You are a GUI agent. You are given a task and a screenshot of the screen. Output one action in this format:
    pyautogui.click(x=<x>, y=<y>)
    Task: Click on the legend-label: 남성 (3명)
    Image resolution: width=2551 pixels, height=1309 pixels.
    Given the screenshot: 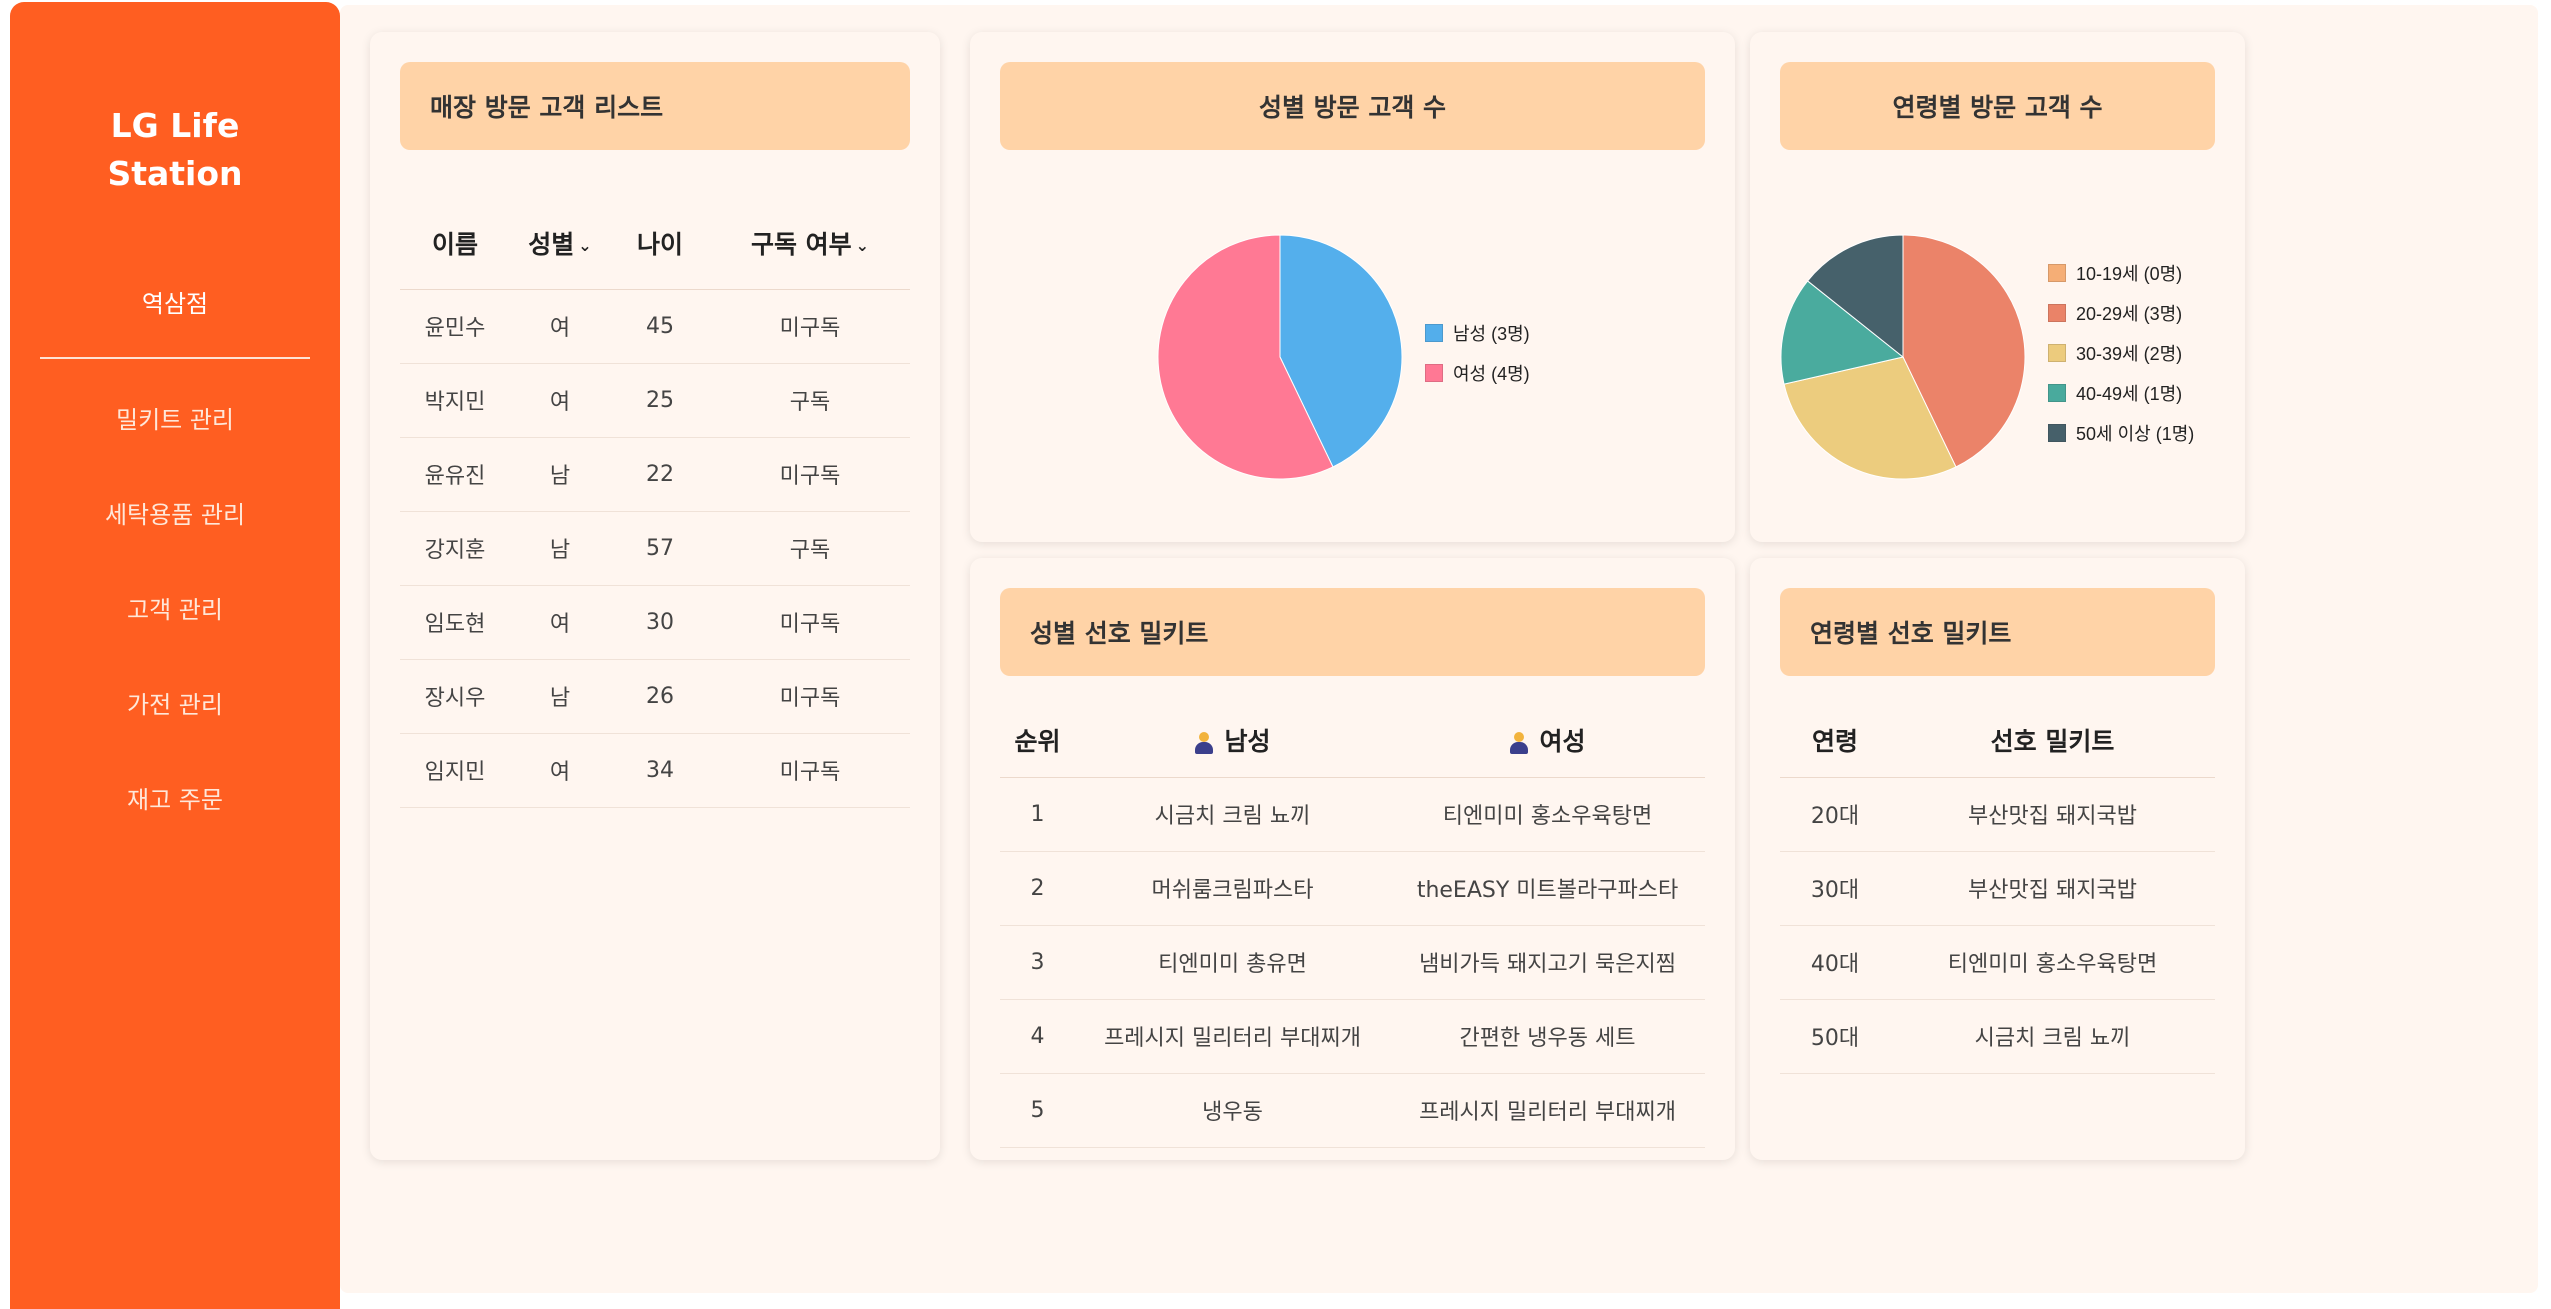 What is the action you would take?
    pyautogui.click(x=1491, y=334)
    